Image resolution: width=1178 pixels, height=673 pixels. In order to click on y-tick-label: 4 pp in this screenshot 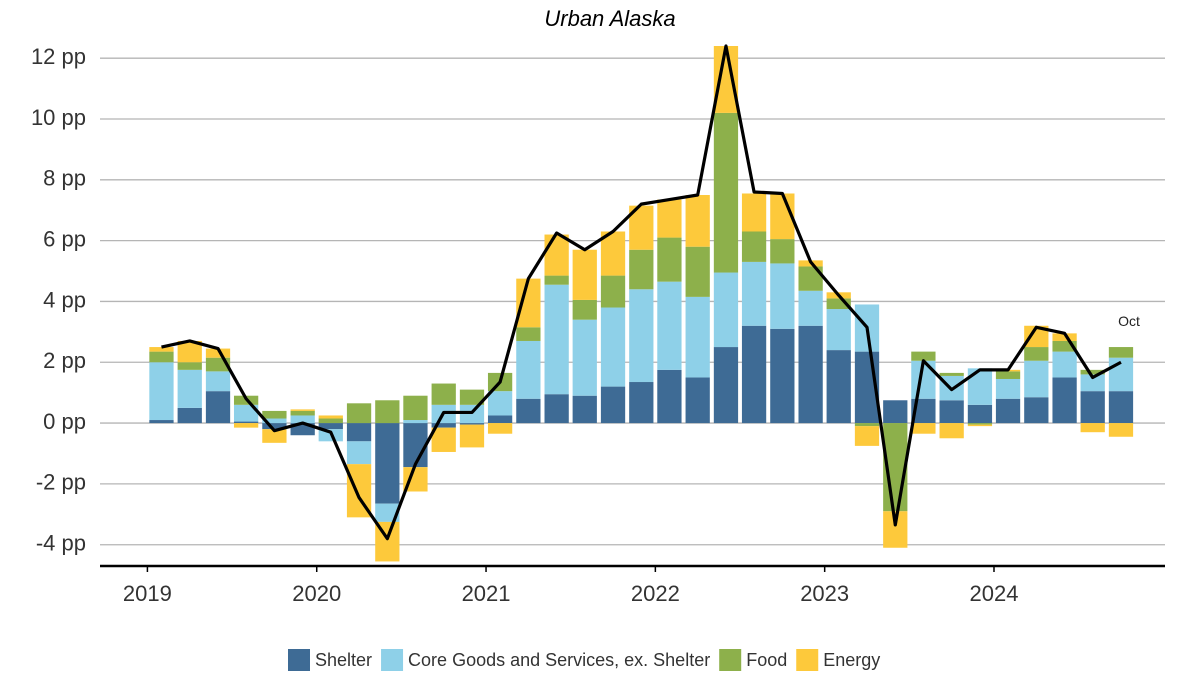, I will do `click(64, 299)`.